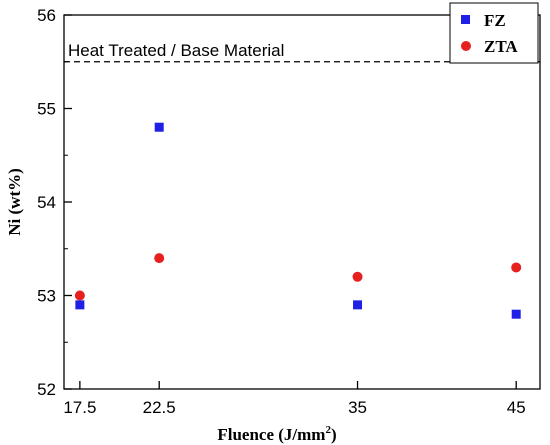 The image size is (550, 445). Describe the element at coordinates (159, 407) in the screenshot. I see `x-tick-label: 22.5` at that location.